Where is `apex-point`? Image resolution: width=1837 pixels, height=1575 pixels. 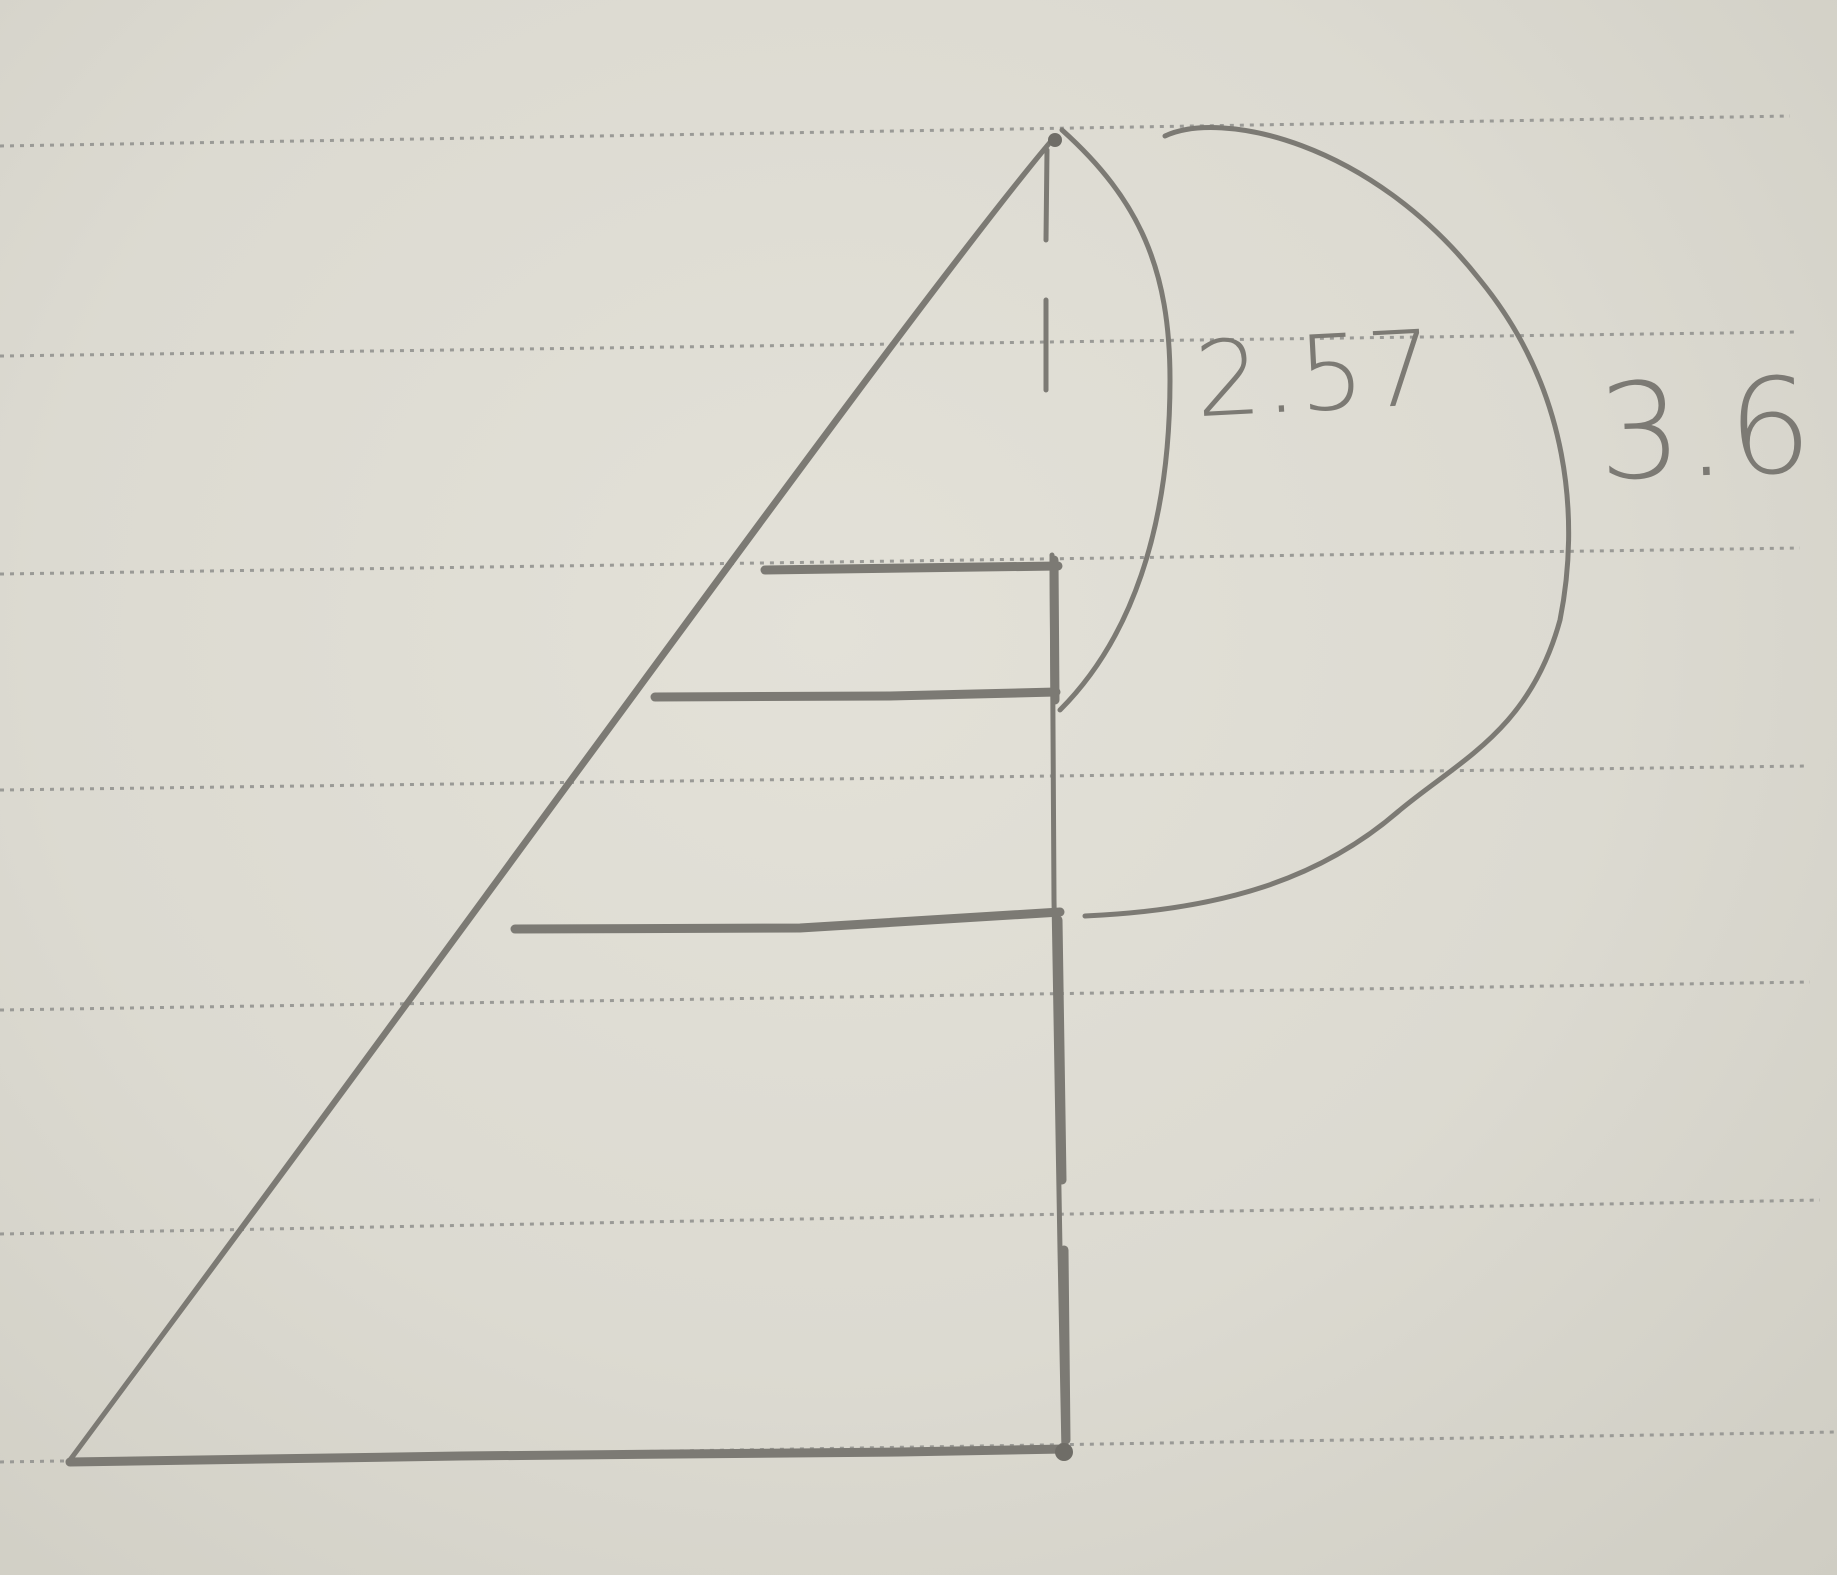 apex-point is located at coordinates (1055, 140).